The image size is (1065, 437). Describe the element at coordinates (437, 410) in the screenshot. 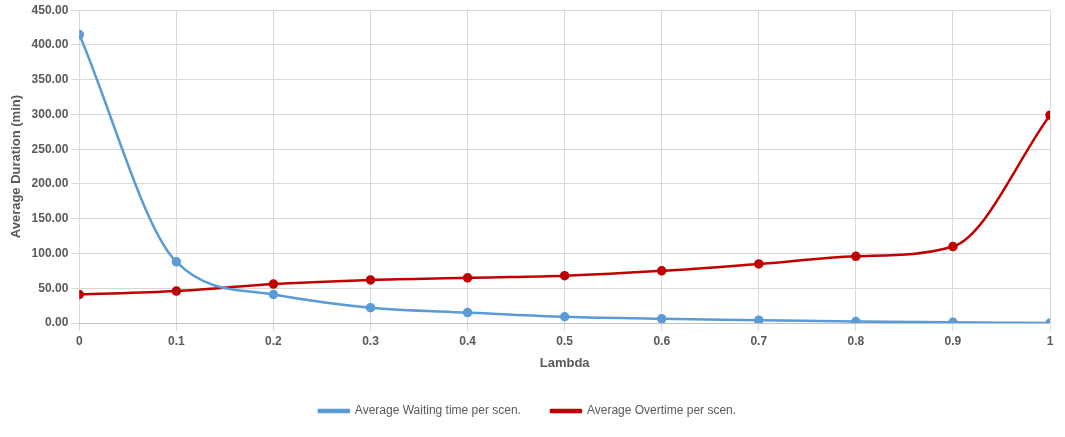

I see `legend-label: Average Waiting time per scen.` at that location.